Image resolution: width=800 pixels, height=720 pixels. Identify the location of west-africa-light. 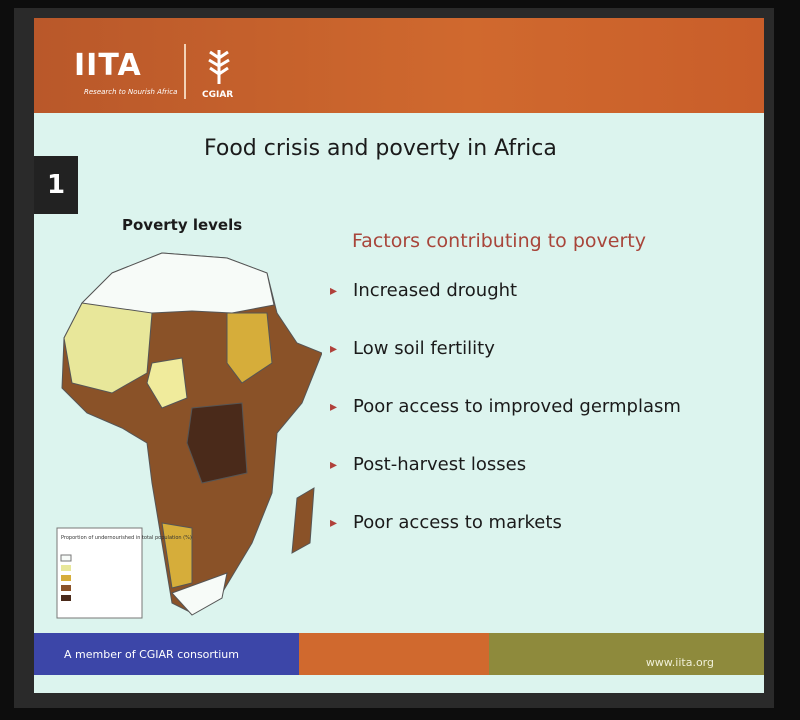
(108, 348).